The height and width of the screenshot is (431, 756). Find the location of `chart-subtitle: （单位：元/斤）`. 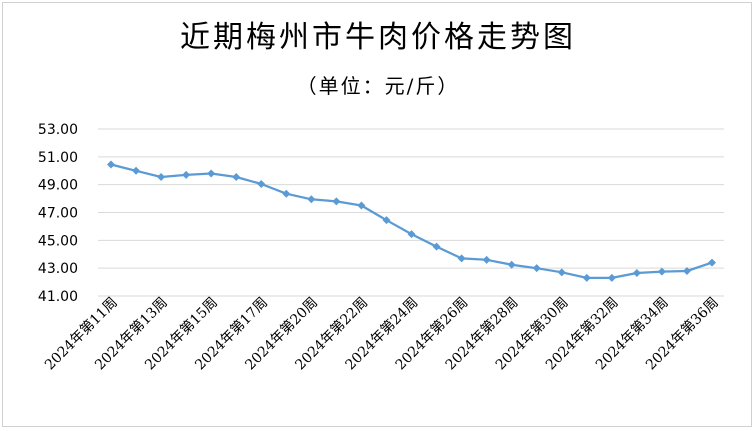

chart-subtitle: （单位：元/斤） is located at coordinates (378, 86).